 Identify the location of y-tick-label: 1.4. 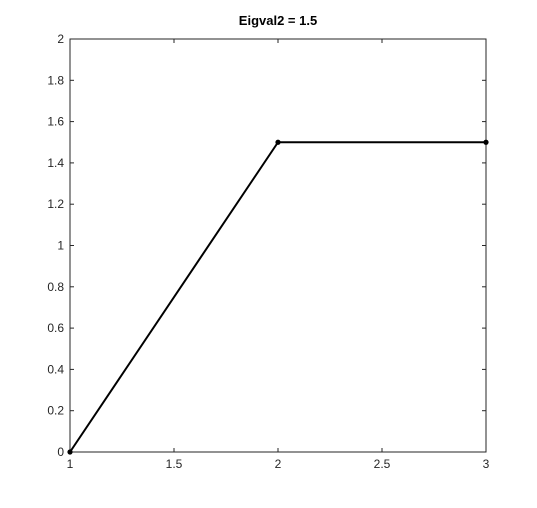
(55, 163).